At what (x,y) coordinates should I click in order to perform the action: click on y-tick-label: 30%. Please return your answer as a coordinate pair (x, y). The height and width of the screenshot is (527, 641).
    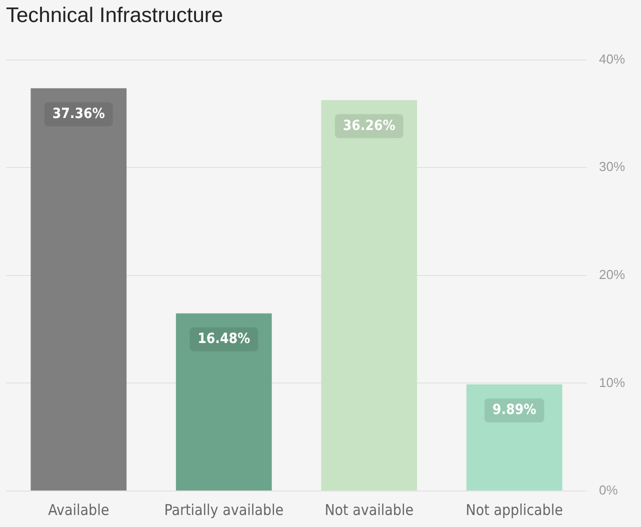
    Looking at the image, I should click on (612, 166).